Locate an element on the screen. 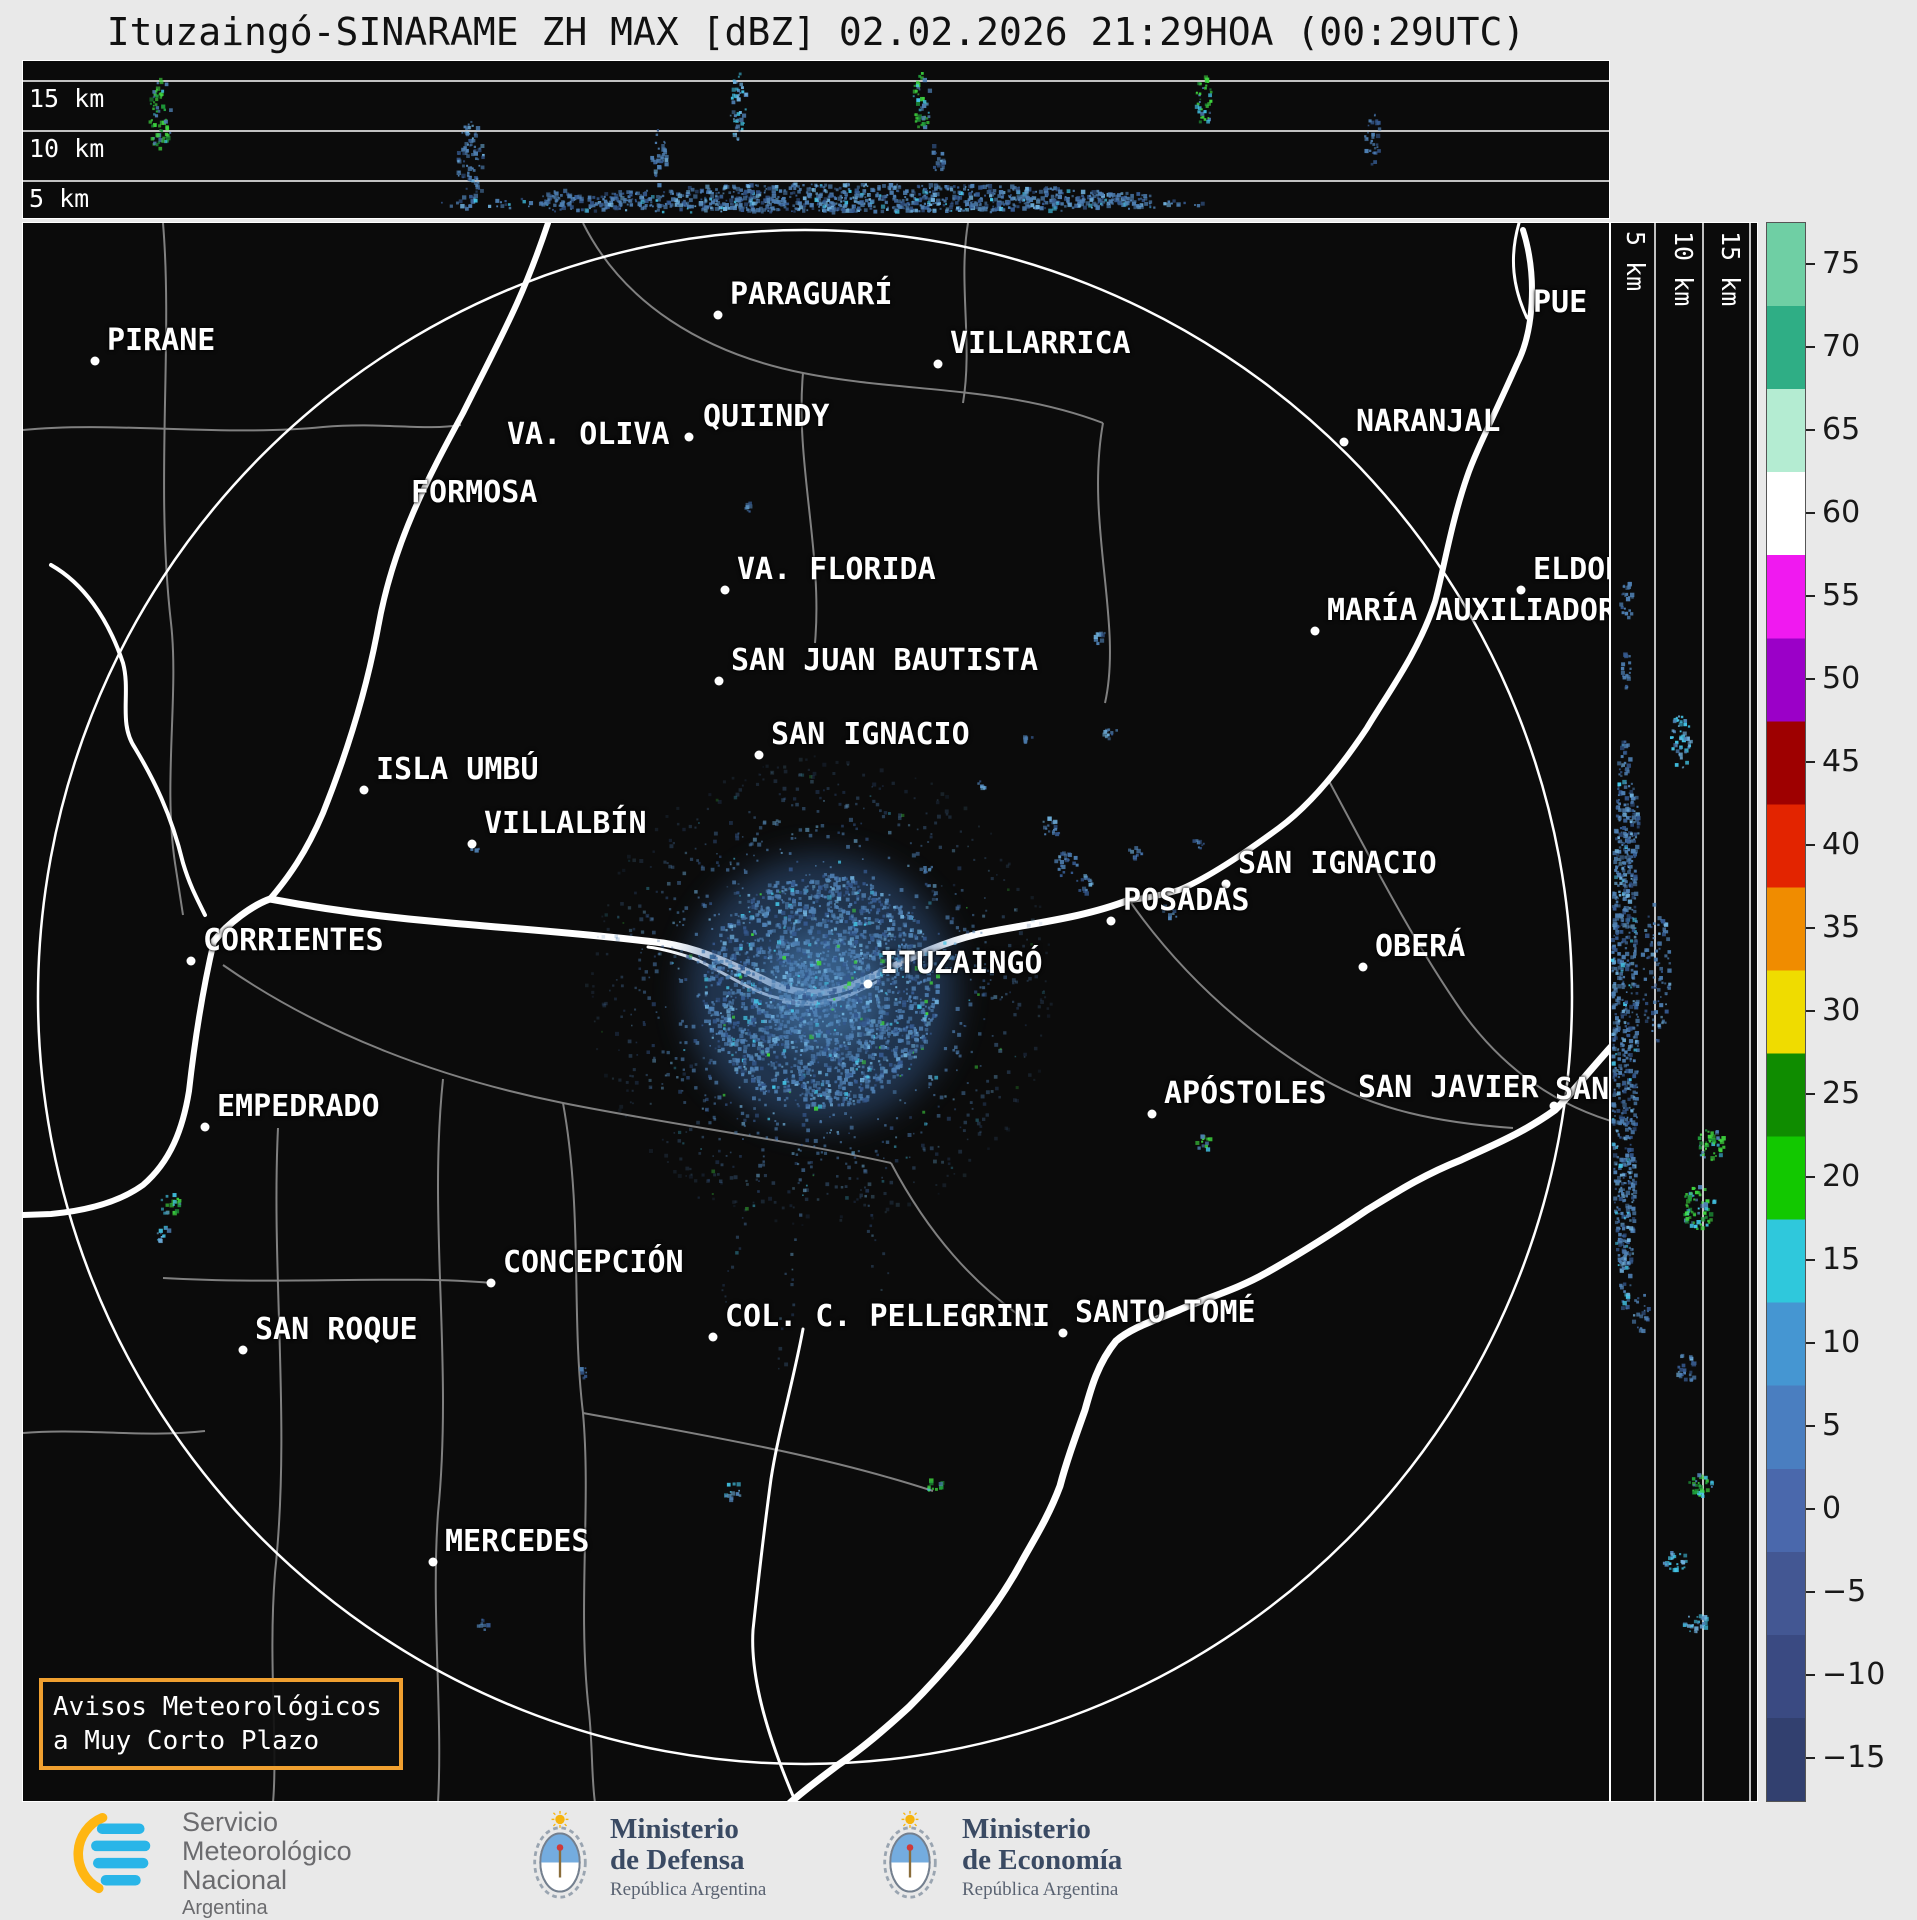 Image resolution: width=1917 pixels, height=1920 pixels. defensa-subtitle: República Argentina is located at coordinates (688, 1890).